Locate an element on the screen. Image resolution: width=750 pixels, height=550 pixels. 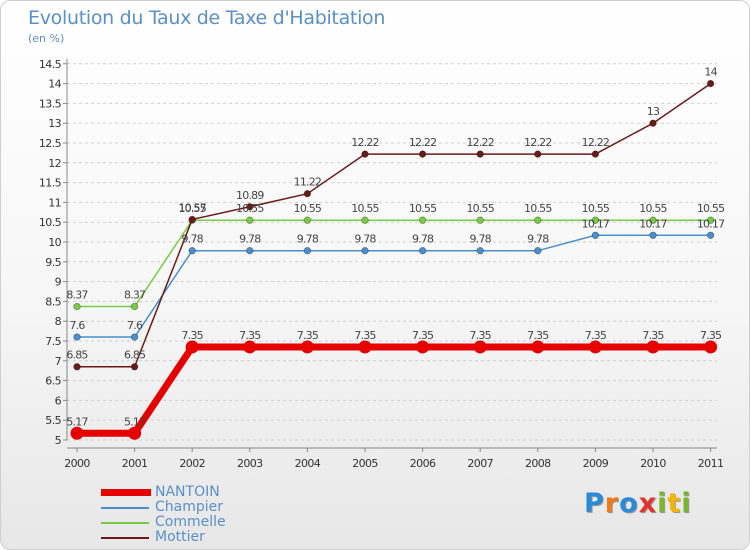
data-label-mottier: 6.85 is located at coordinates (77, 355).